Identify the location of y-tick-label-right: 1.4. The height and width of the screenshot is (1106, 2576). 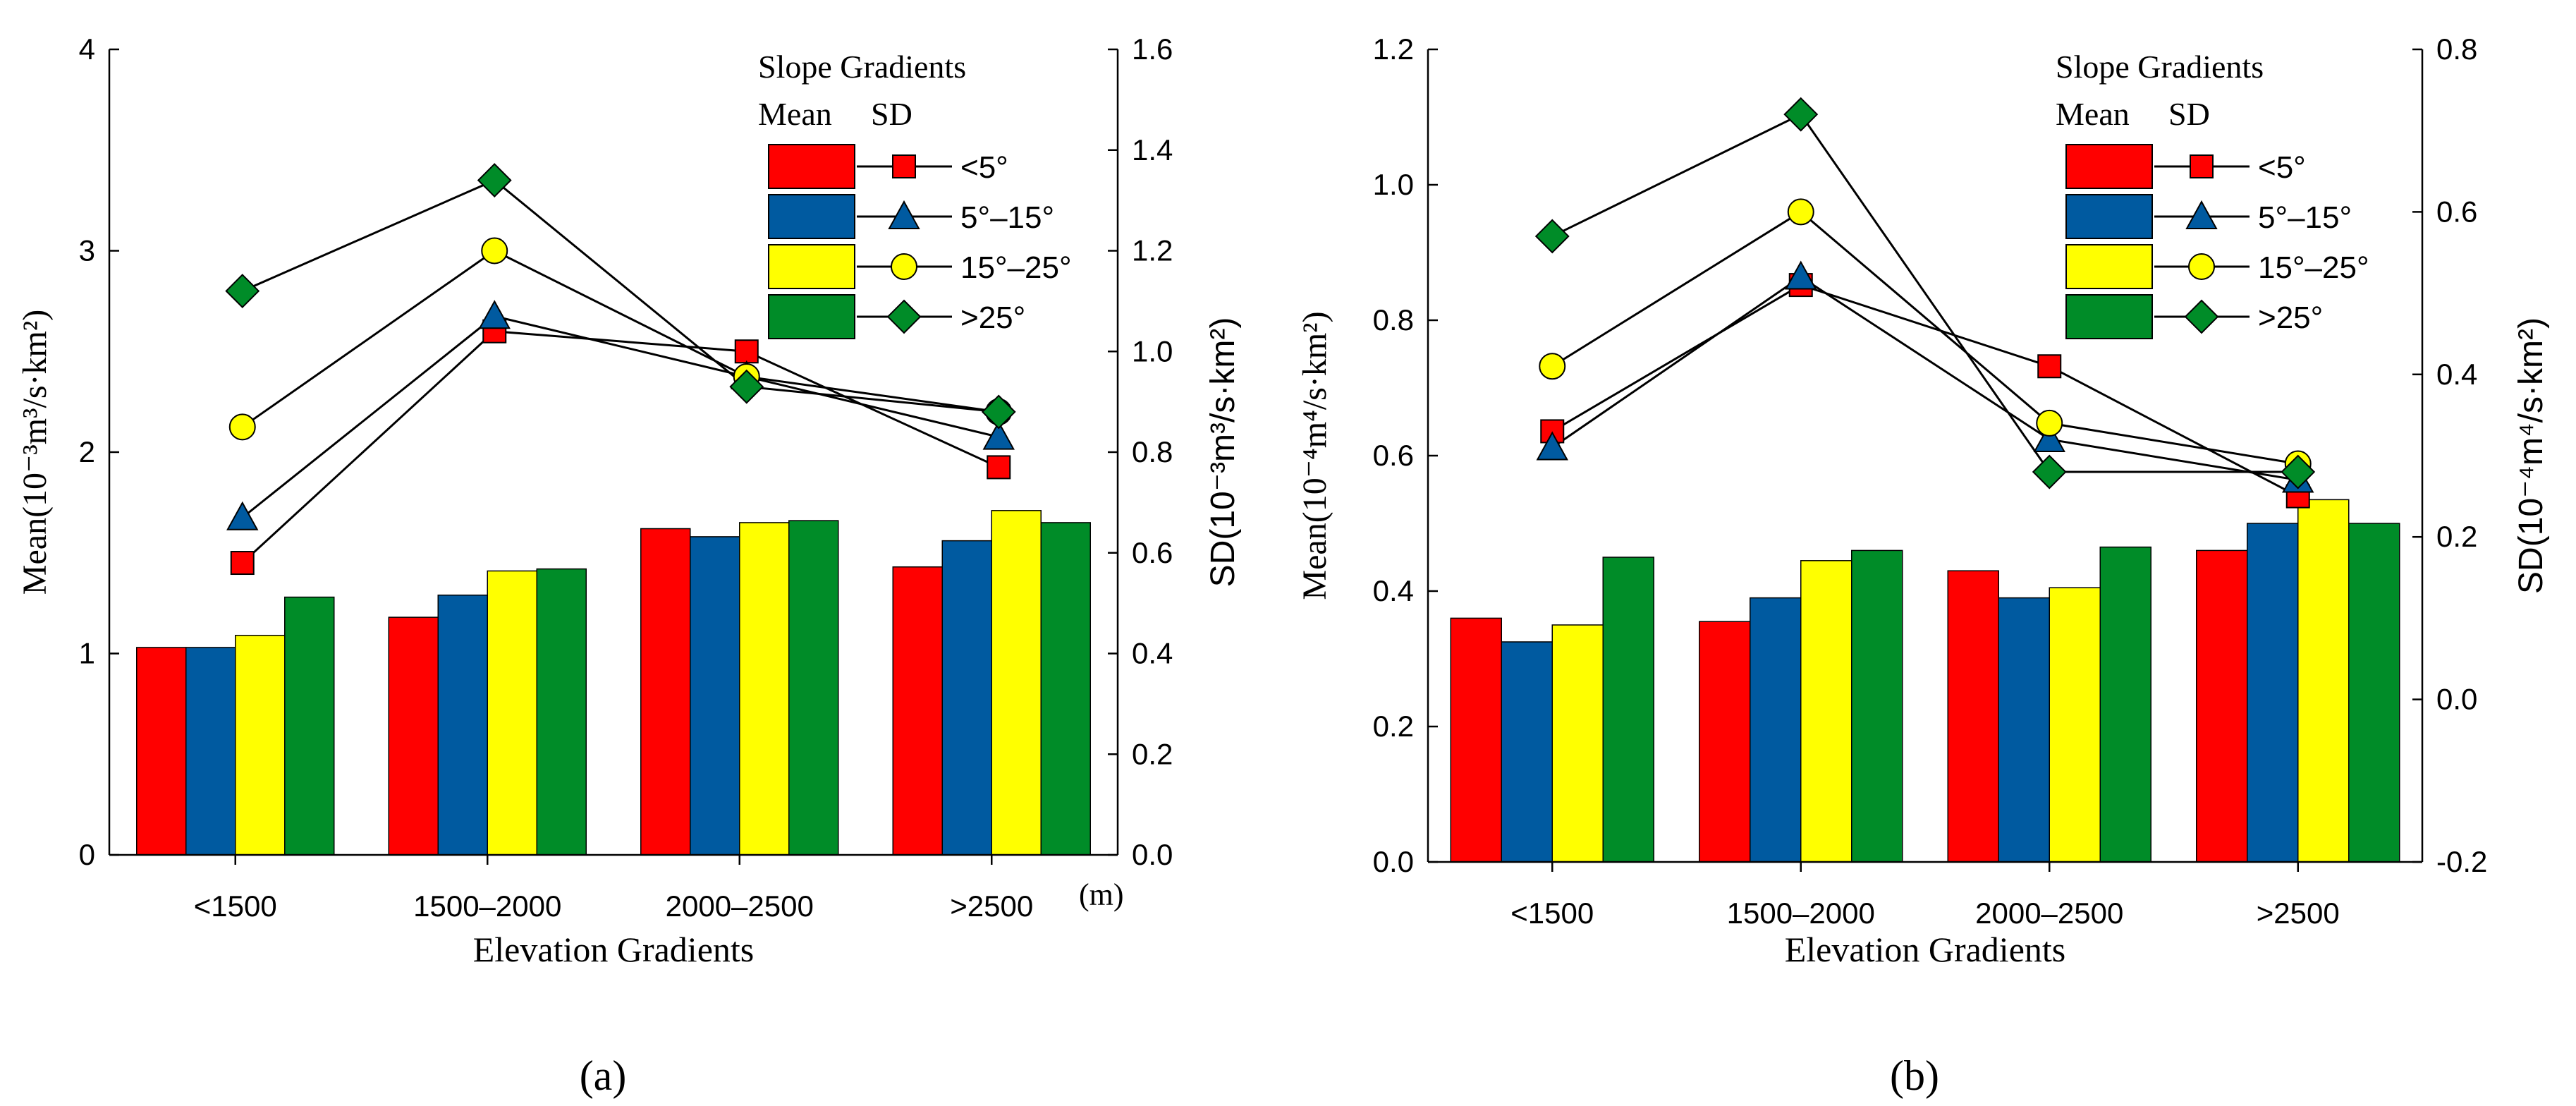
(1152, 150).